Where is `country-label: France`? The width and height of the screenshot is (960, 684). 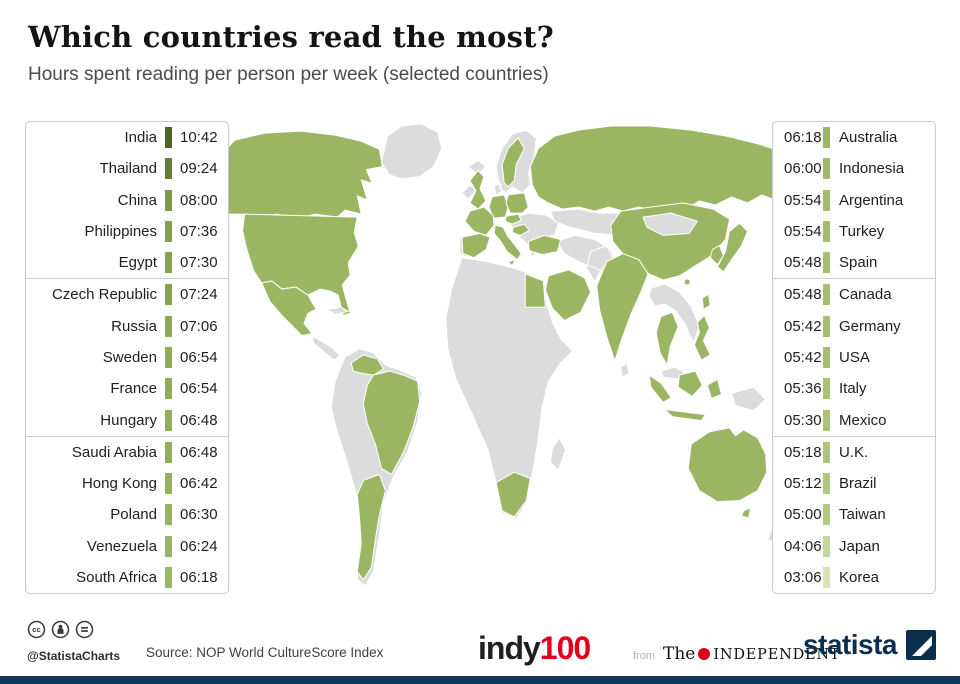
country-label: France is located at coordinates (133, 389).